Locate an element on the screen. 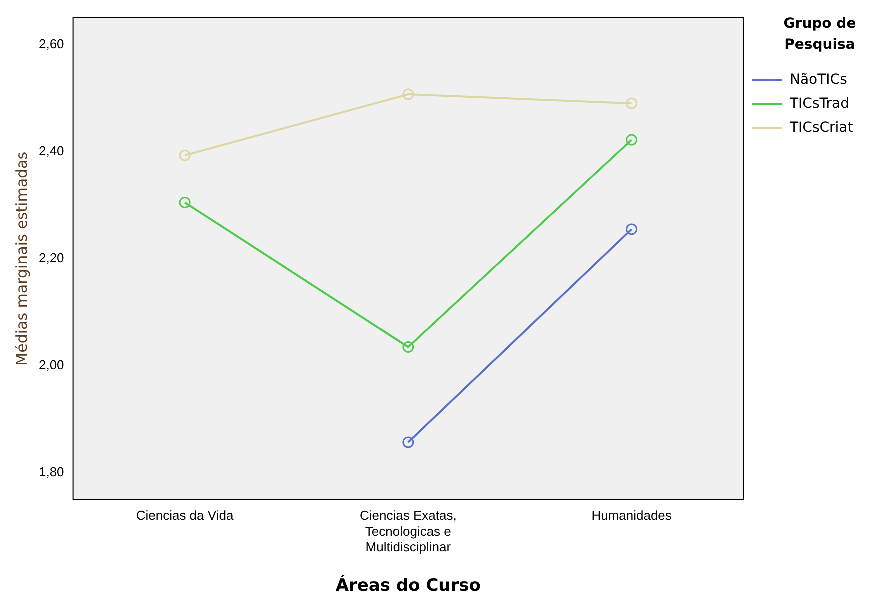 This screenshot has width=890, height=606. x-axis-title: Áreas do Curso is located at coordinates (408, 585).